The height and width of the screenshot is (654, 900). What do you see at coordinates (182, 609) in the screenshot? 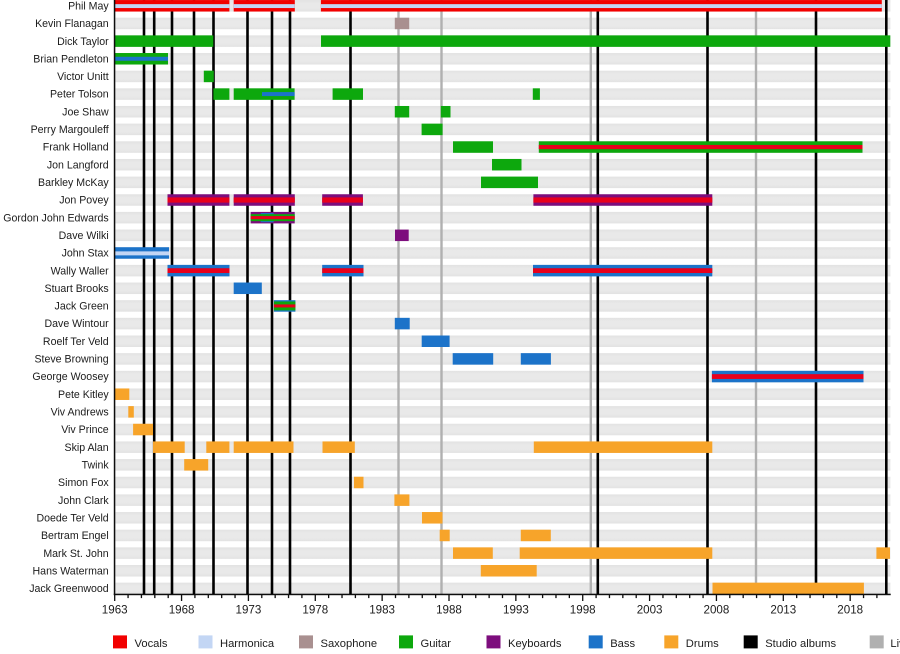
I see `svg-text: 1968` at bounding box center [182, 609].